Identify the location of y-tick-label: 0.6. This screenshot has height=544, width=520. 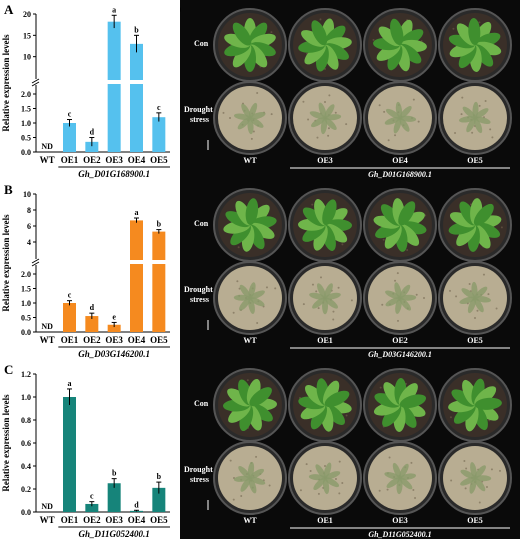
(26, 443).